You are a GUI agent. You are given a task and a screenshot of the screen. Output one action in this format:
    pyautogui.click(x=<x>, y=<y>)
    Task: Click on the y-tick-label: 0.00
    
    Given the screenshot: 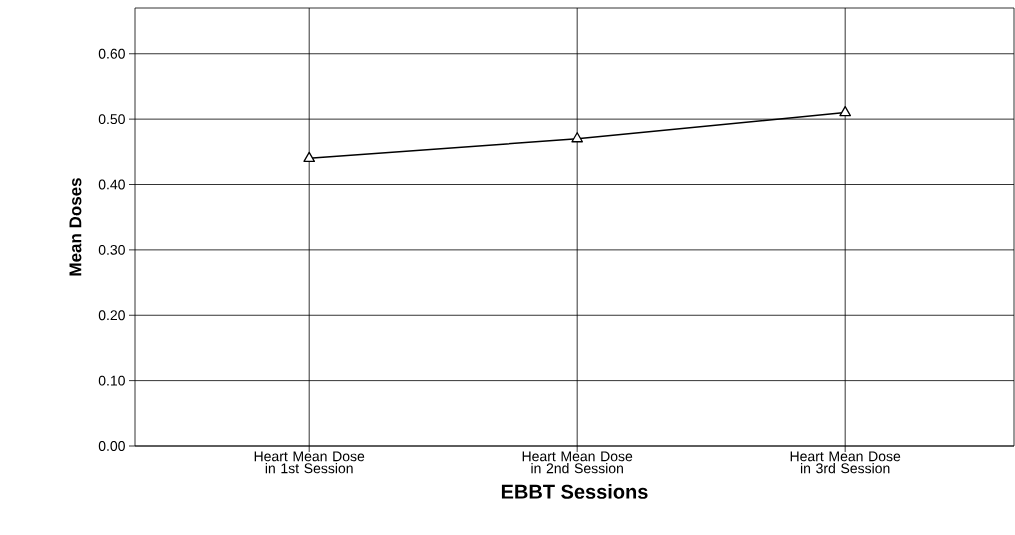 What is the action you would take?
    pyautogui.click(x=111, y=446)
    